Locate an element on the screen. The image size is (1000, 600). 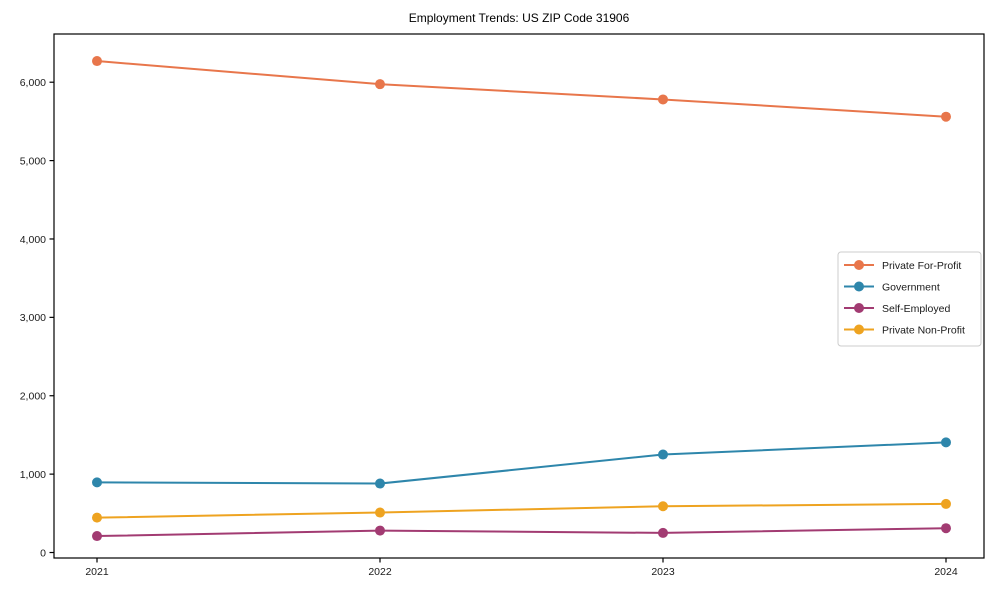
legend-marker-self-employed is located at coordinates (859, 308).